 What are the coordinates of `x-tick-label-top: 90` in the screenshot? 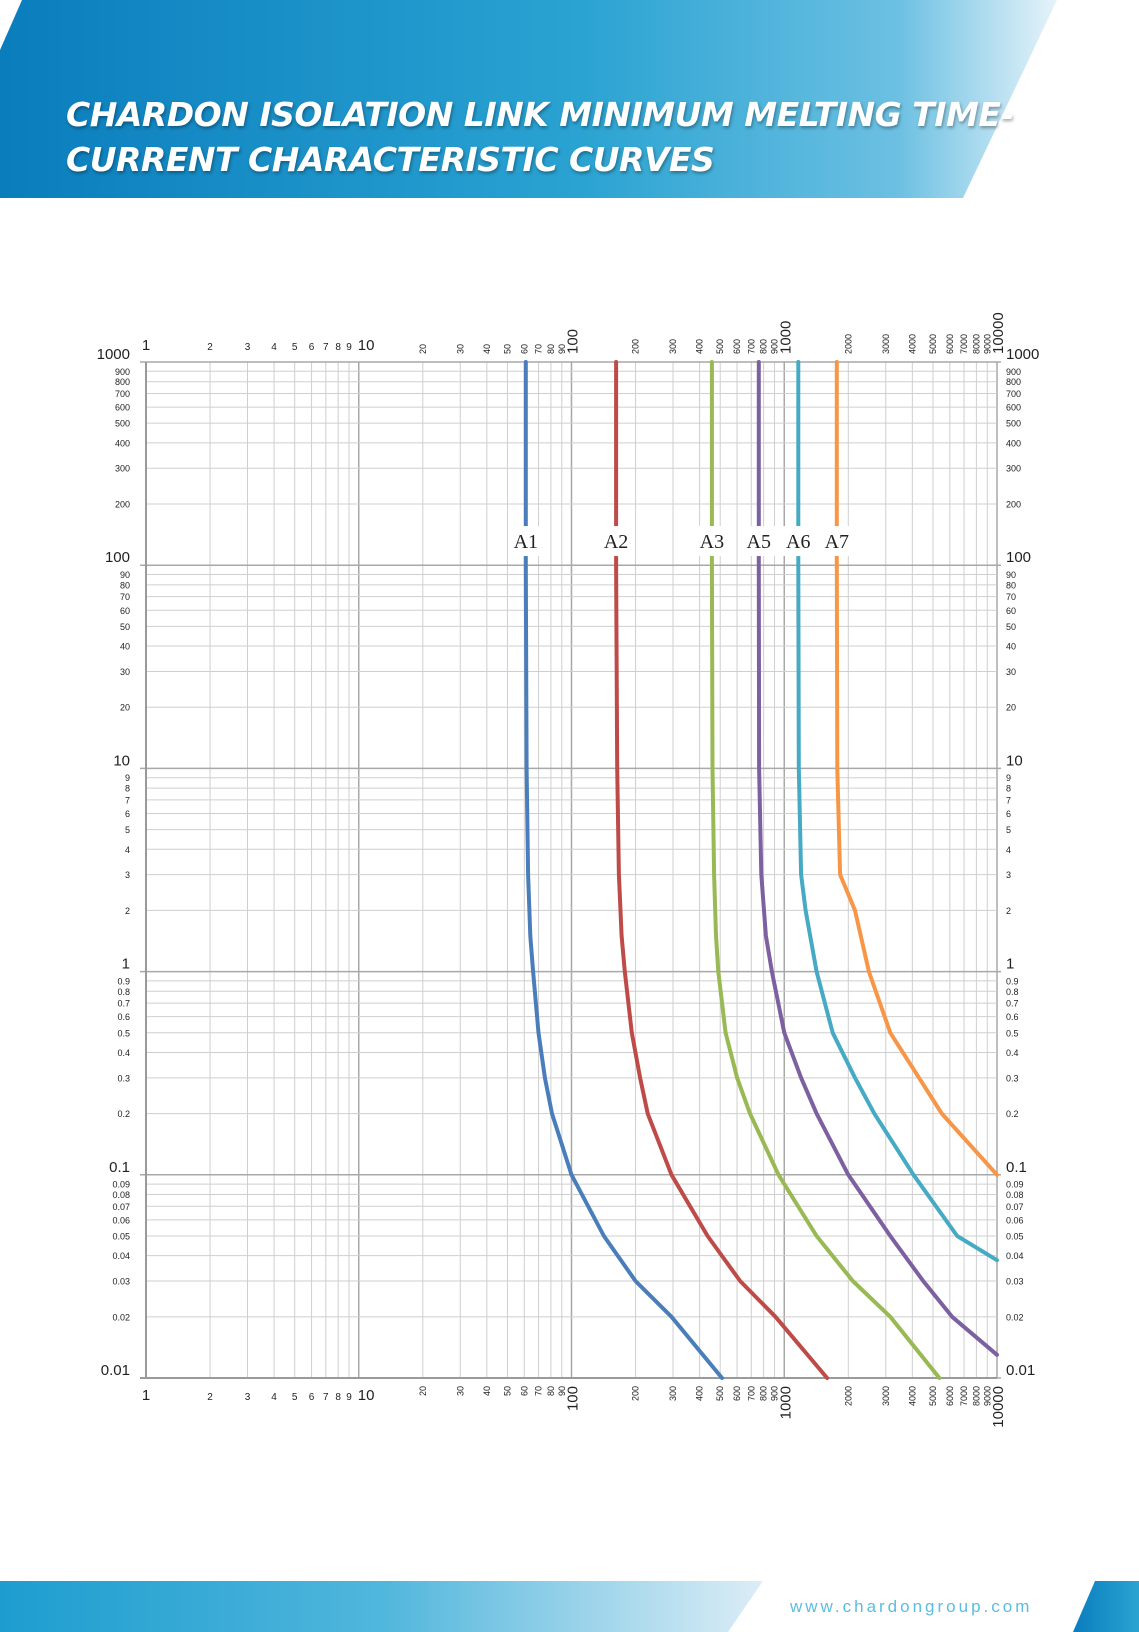 It's located at (562, 349).